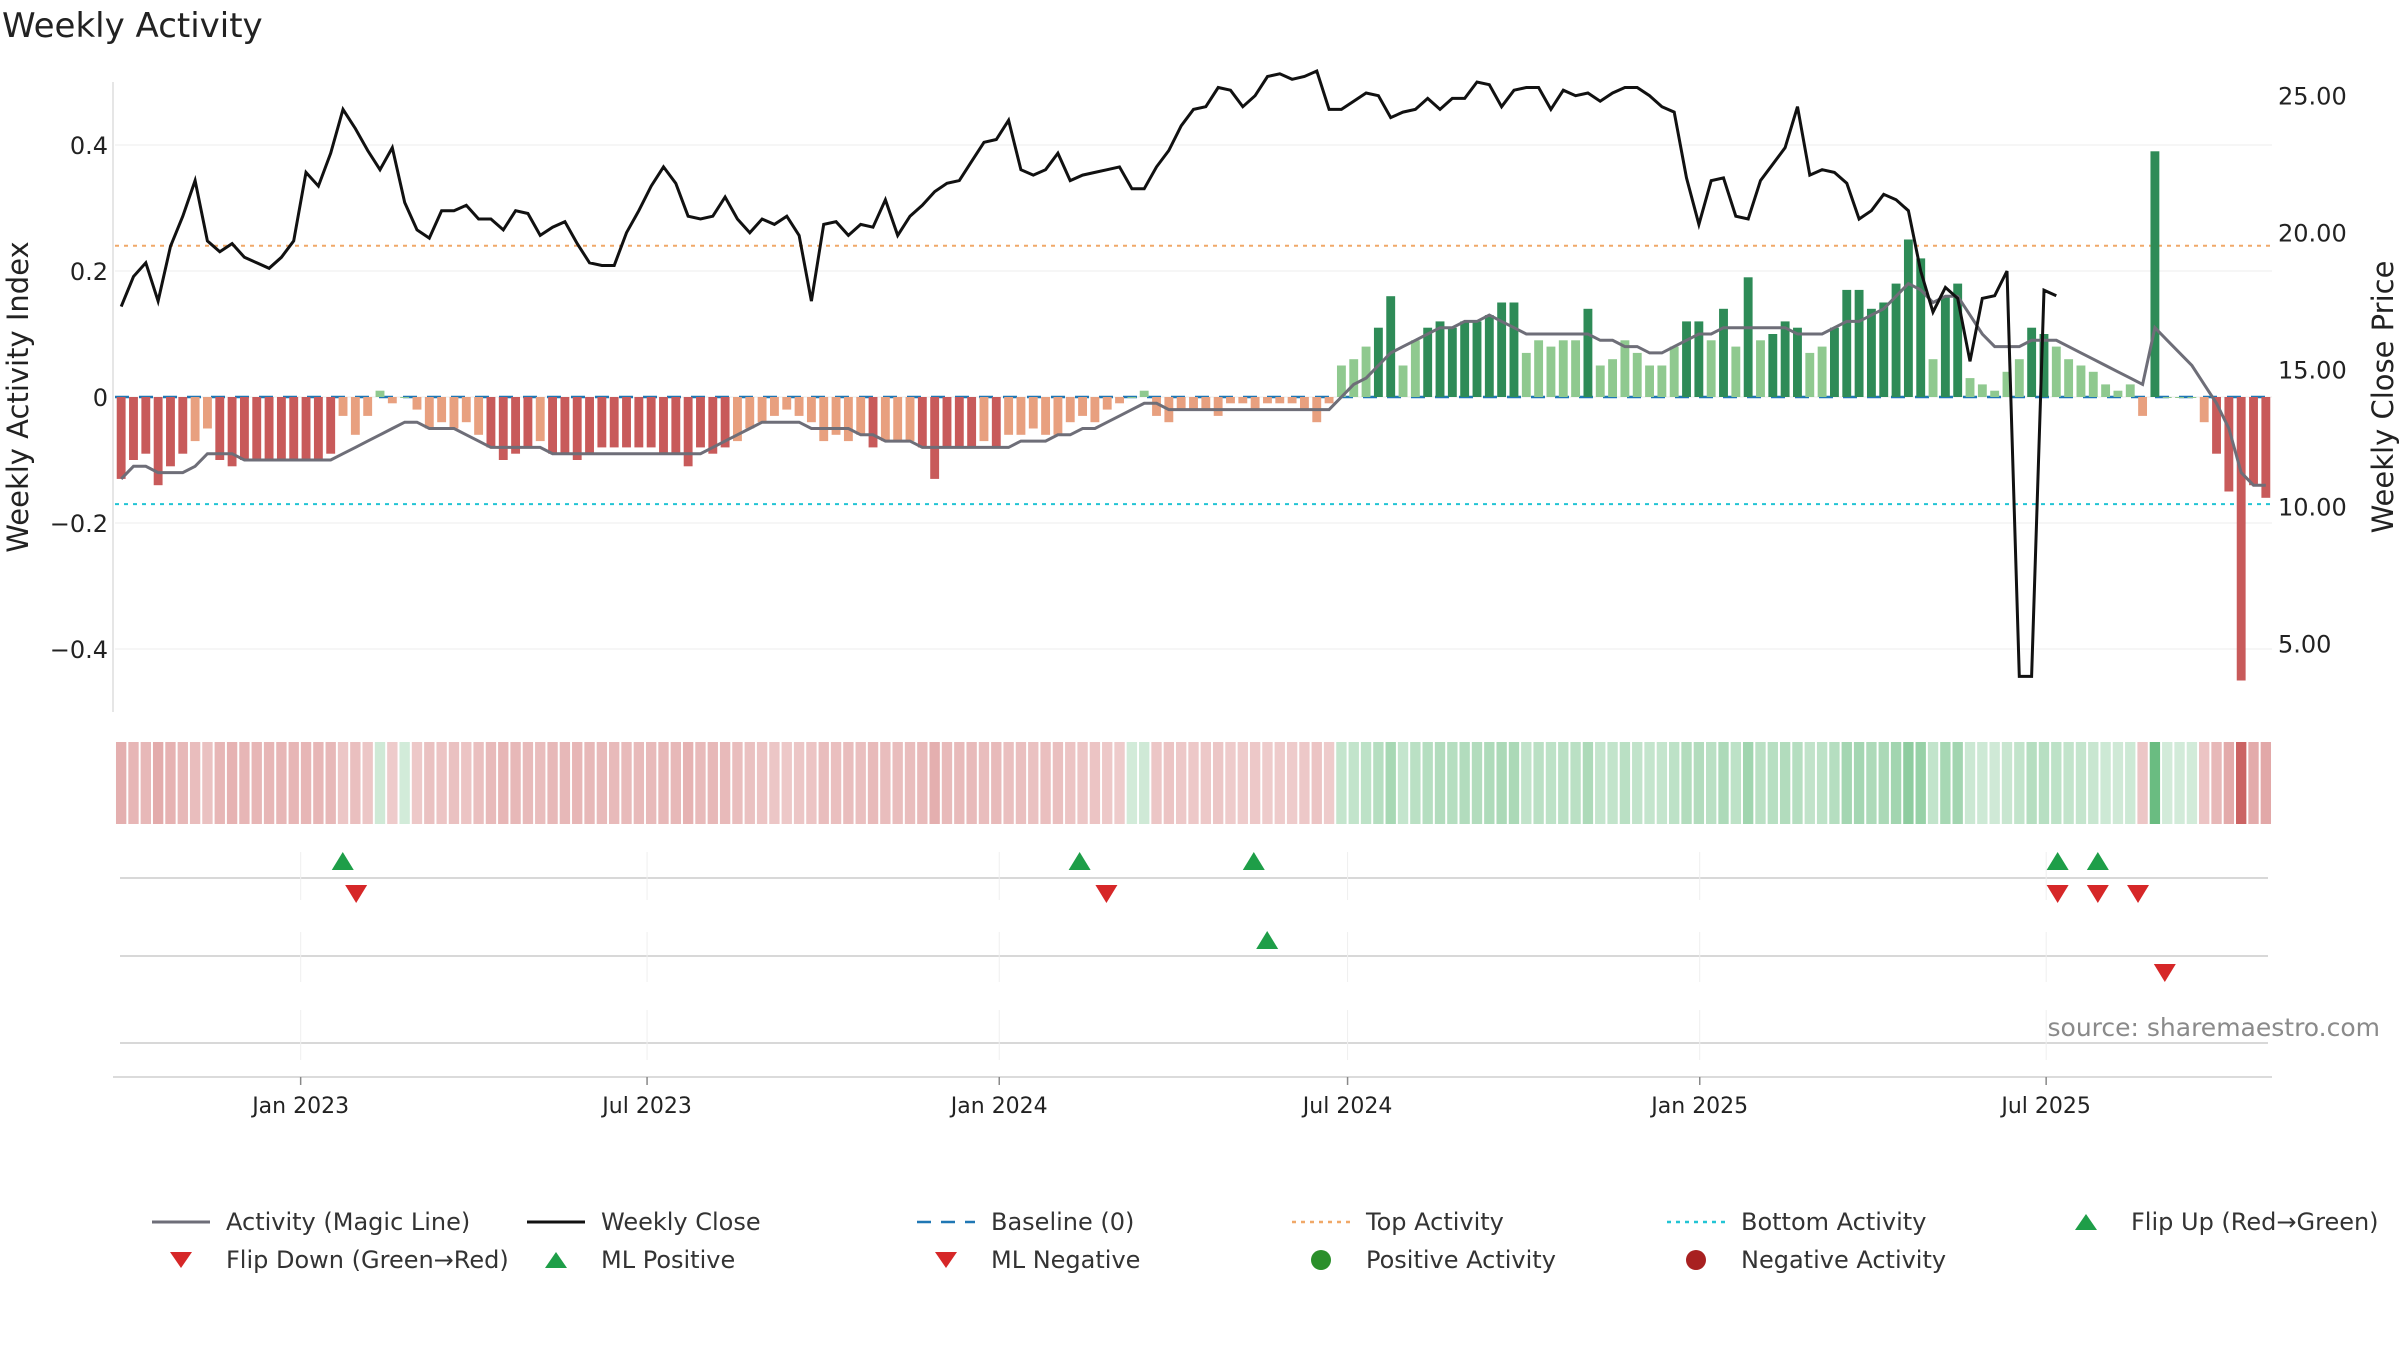  What do you see at coordinates (89, 272) in the screenshot?
I see `y-tick-label: 0.2` at bounding box center [89, 272].